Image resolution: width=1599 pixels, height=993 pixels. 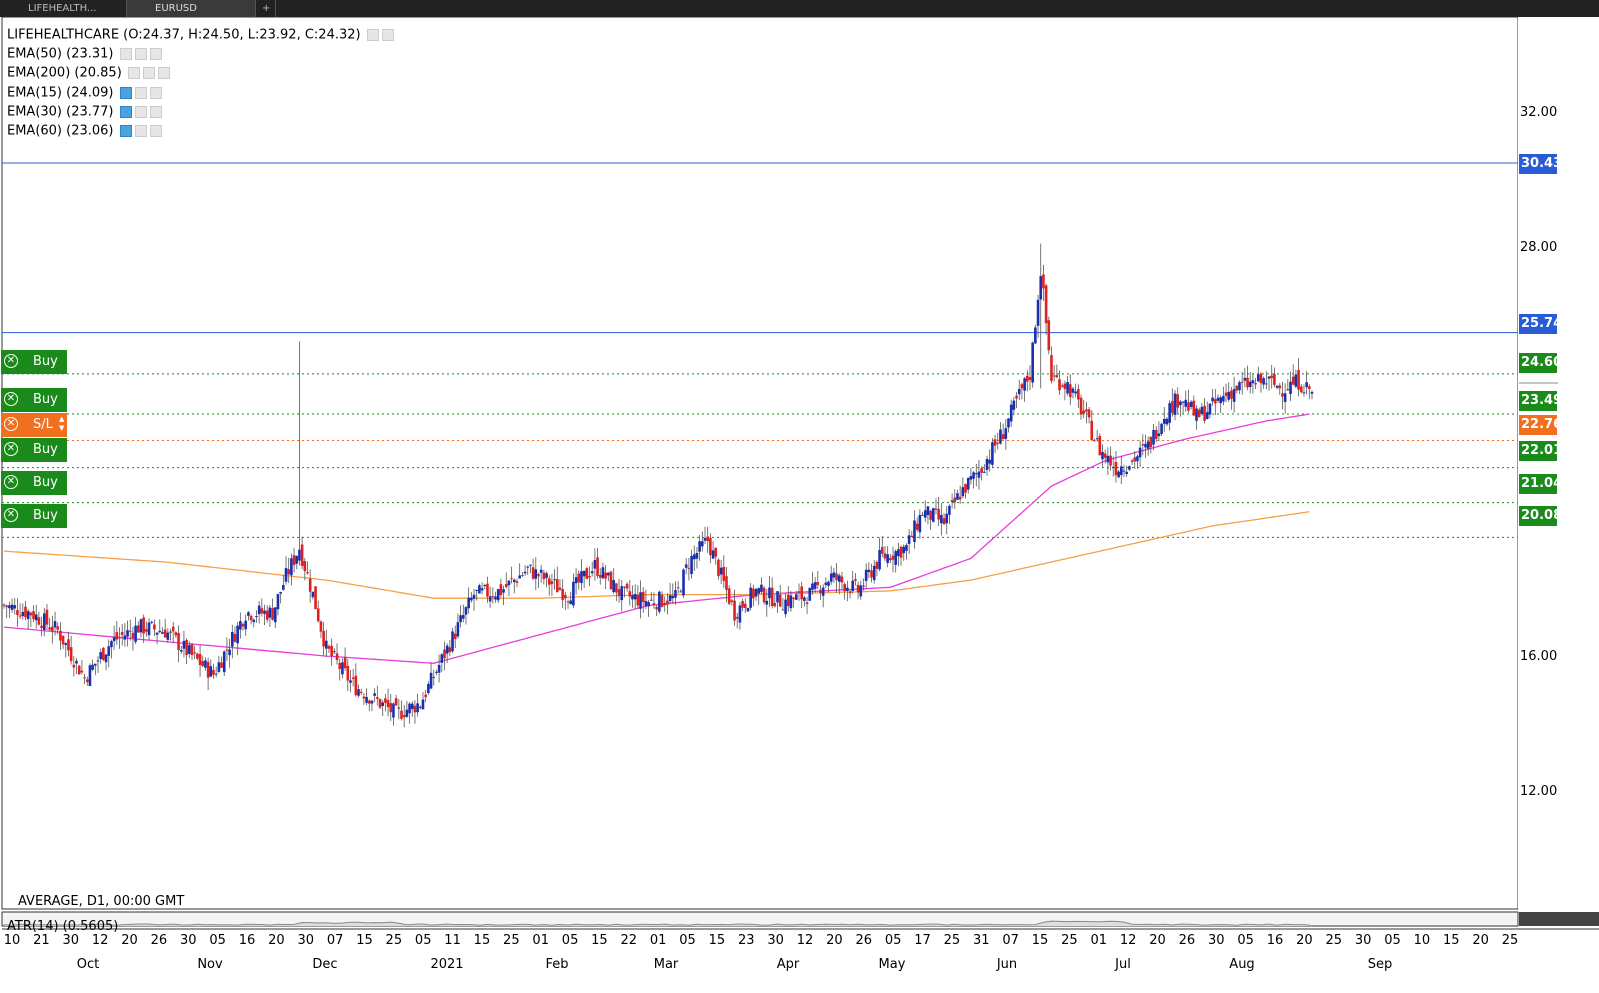 I want to click on x-day-tick: 25, so click(x=394, y=940).